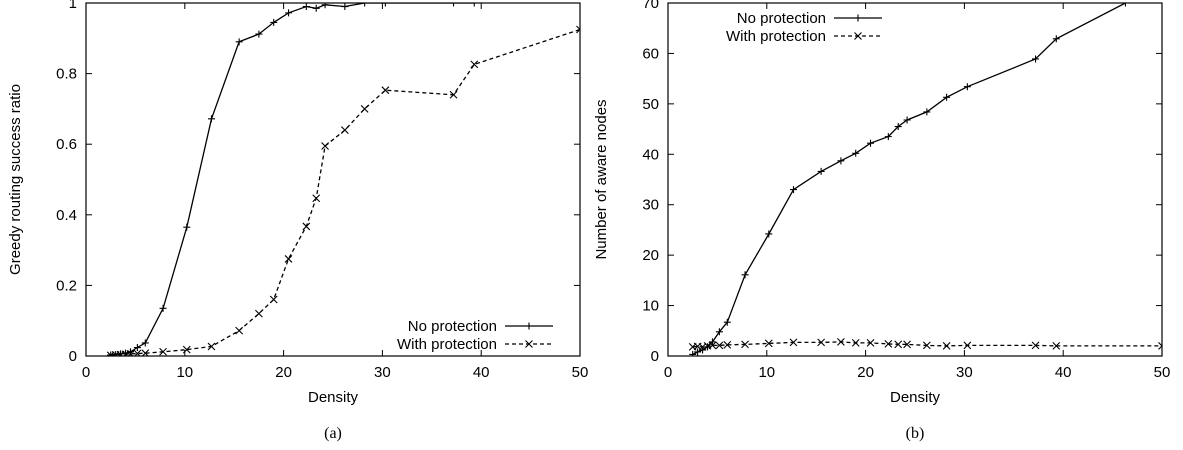 The image size is (1183, 450). I want to click on x-tick-label: 50, so click(580, 372).